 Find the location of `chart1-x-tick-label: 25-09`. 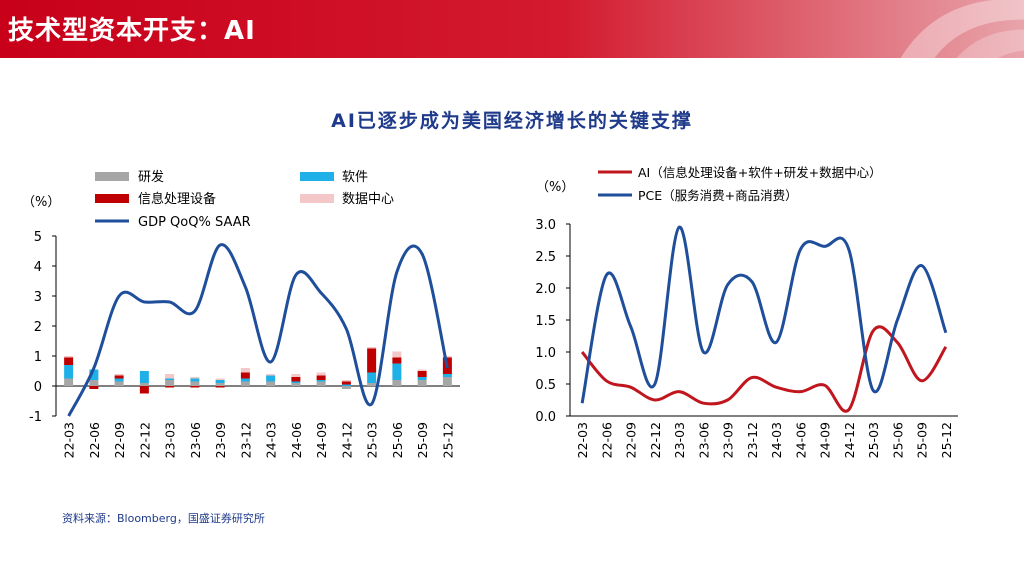

chart1-x-tick-label: 25-09 is located at coordinates (422, 440).